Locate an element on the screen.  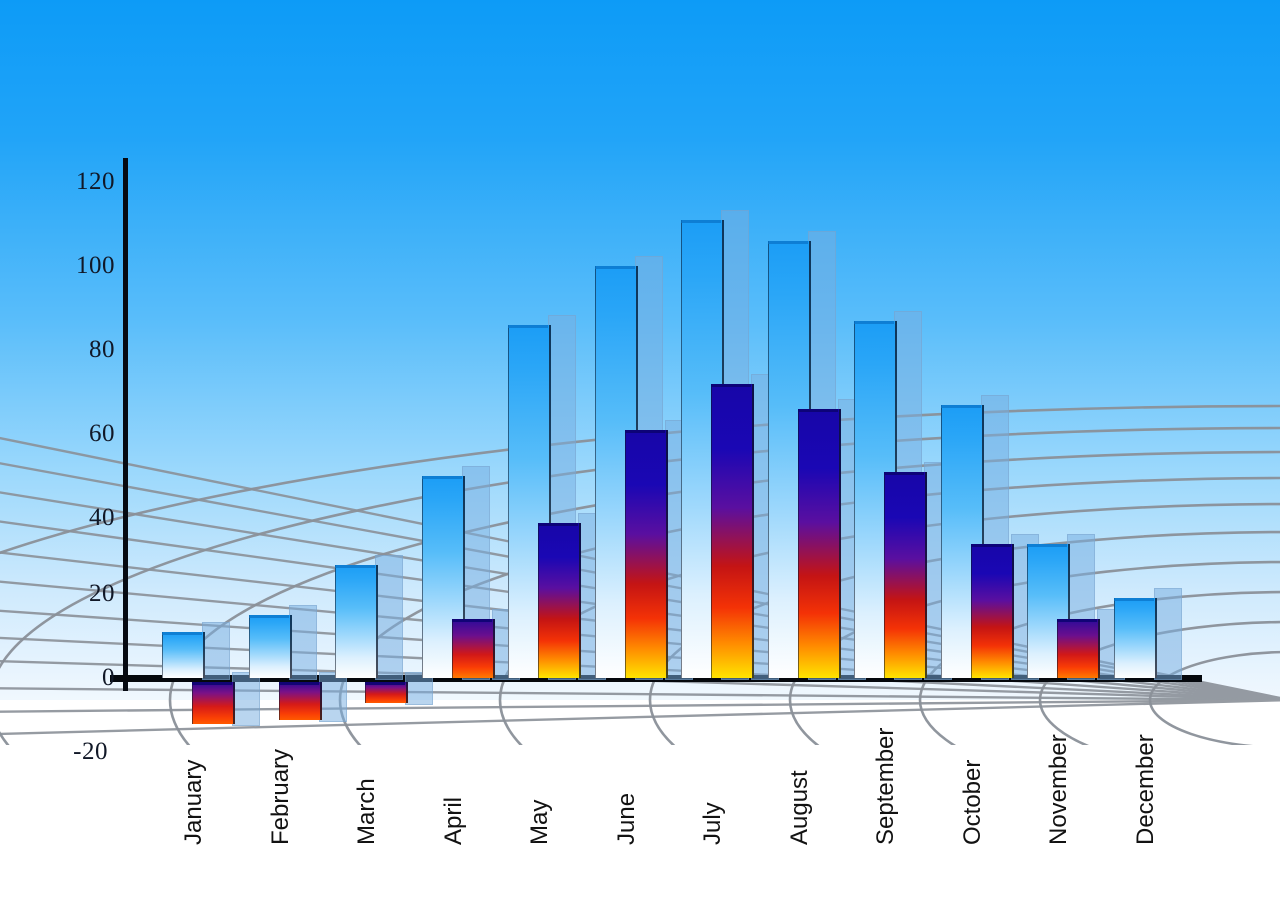
bar-warm-august is located at coordinates (819, 543).